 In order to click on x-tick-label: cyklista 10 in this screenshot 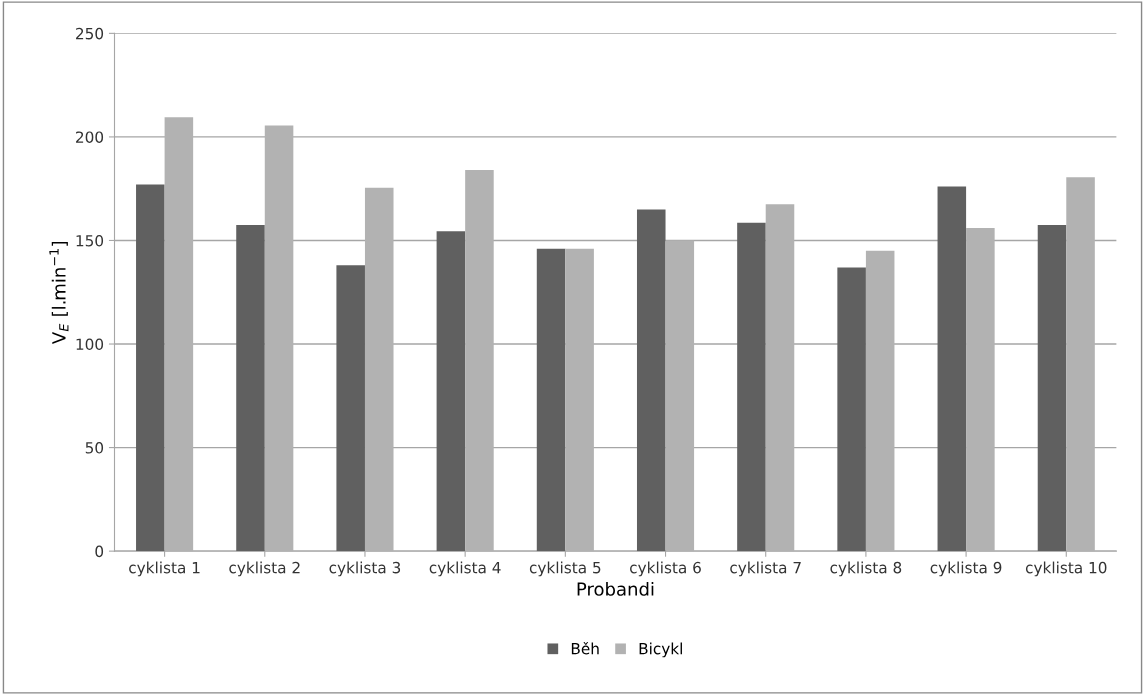, I will do `click(1066, 569)`.